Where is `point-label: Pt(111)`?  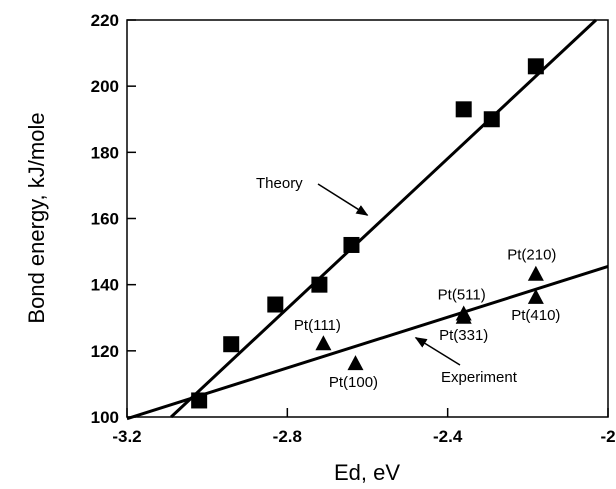 point-label: Pt(111) is located at coordinates (317, 325).